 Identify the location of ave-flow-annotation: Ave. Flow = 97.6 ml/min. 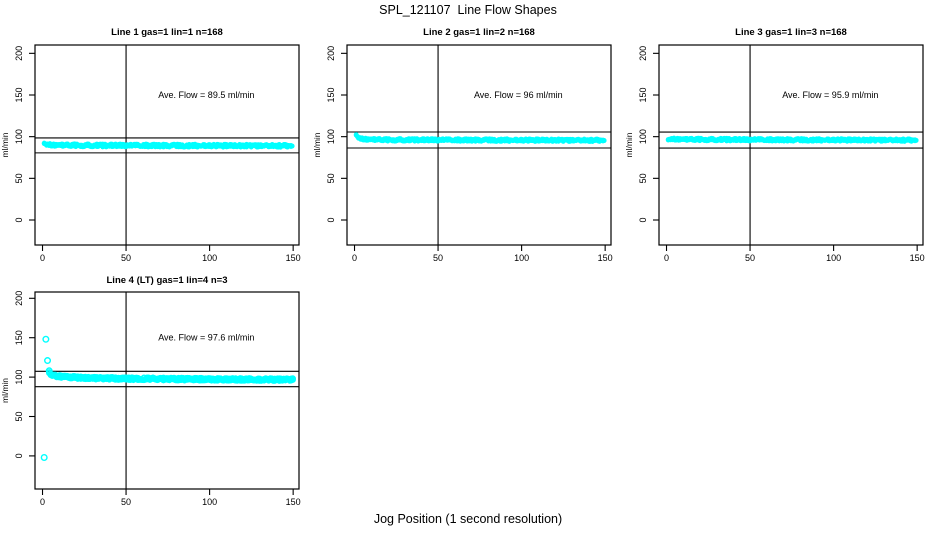
(206, 338).